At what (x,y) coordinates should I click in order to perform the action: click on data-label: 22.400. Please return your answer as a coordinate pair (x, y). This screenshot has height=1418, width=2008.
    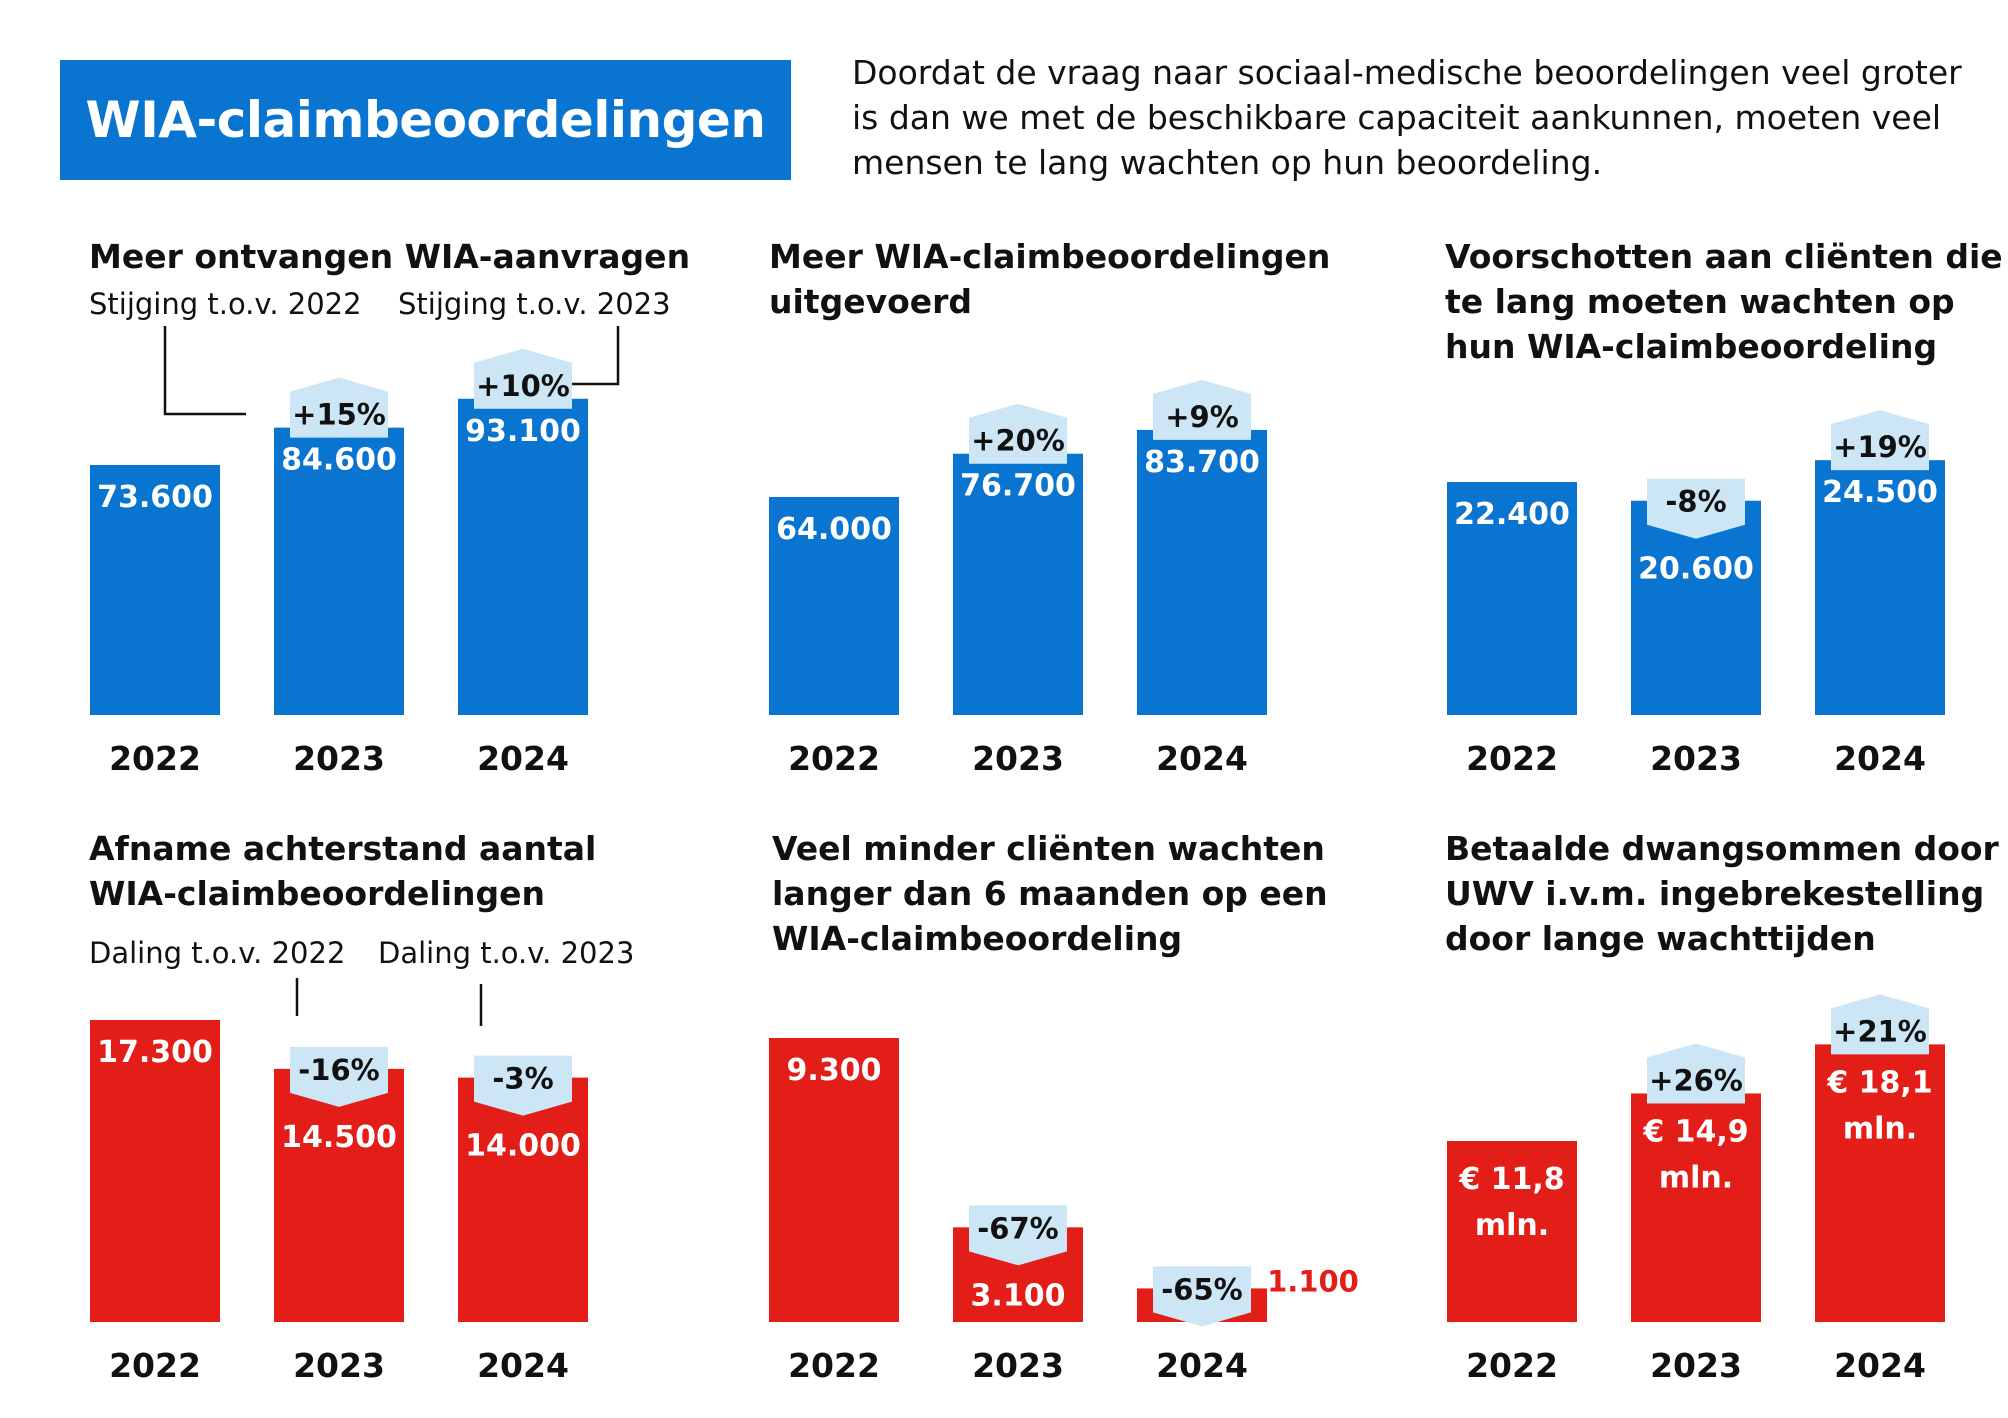
    Looking at the image, I should click on (1512, 514).